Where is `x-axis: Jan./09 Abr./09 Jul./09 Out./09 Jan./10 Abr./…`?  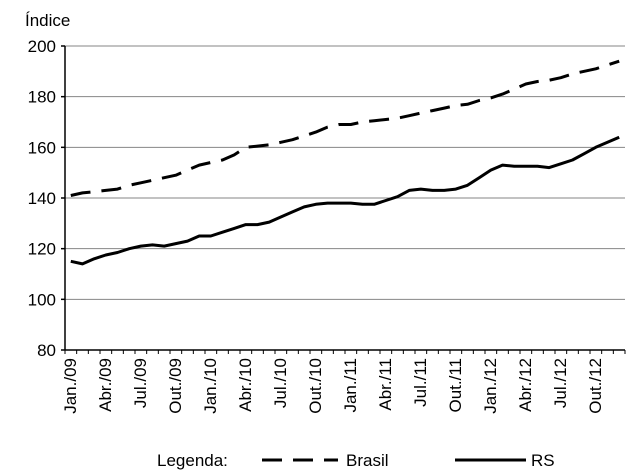
x-axis: Jan./09 Abr./09 Jul./09 Out./09 Jan./10 Abr./… is located at coordinates (343, 381).